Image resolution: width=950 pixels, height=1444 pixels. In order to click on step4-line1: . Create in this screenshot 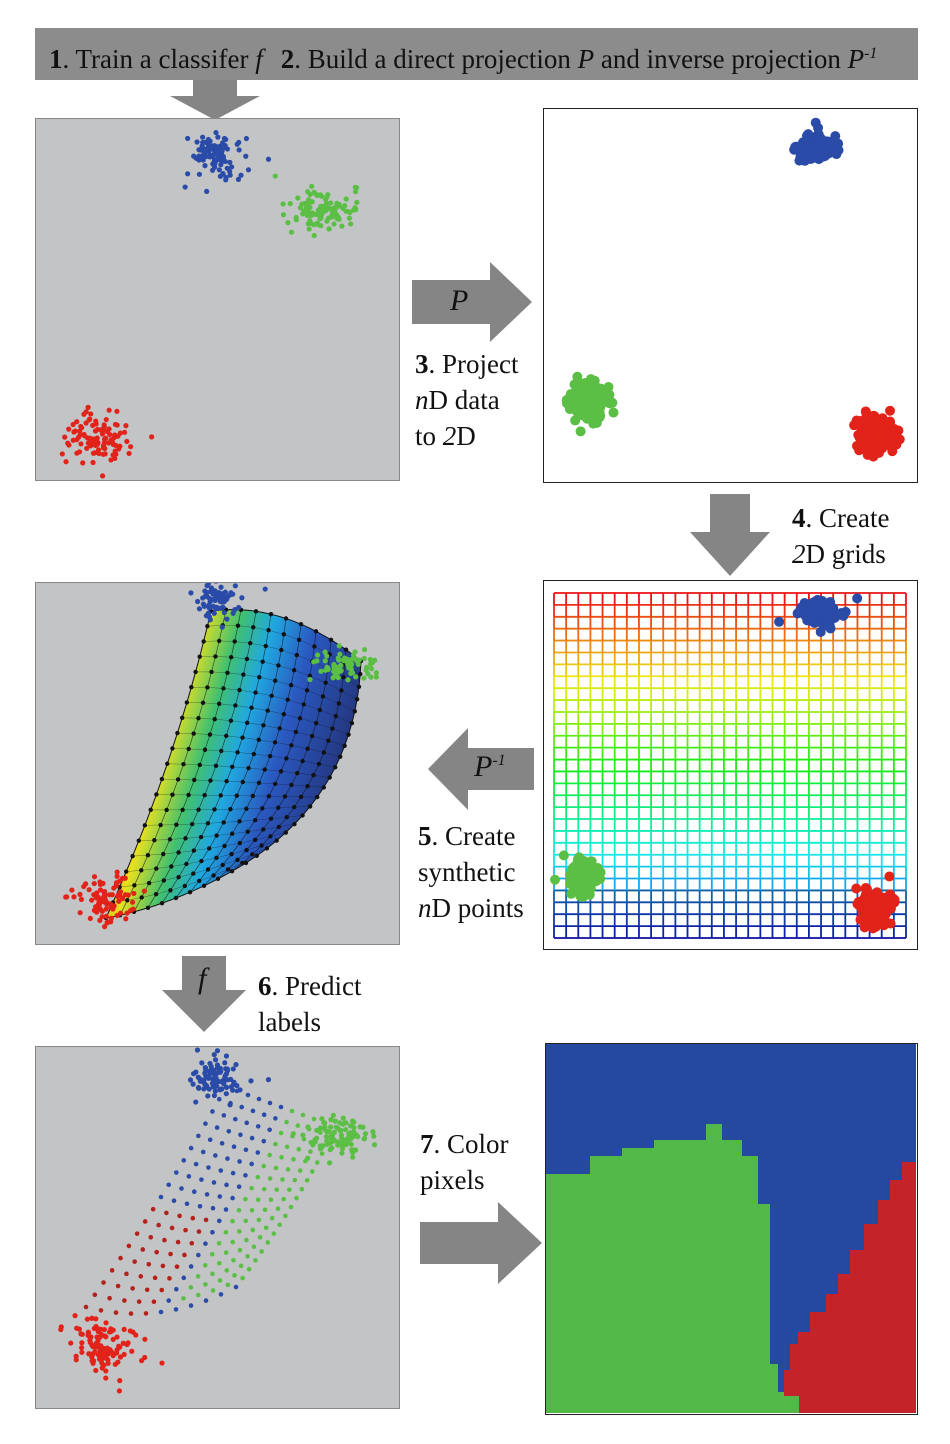, I will do `click(847, 518)`.